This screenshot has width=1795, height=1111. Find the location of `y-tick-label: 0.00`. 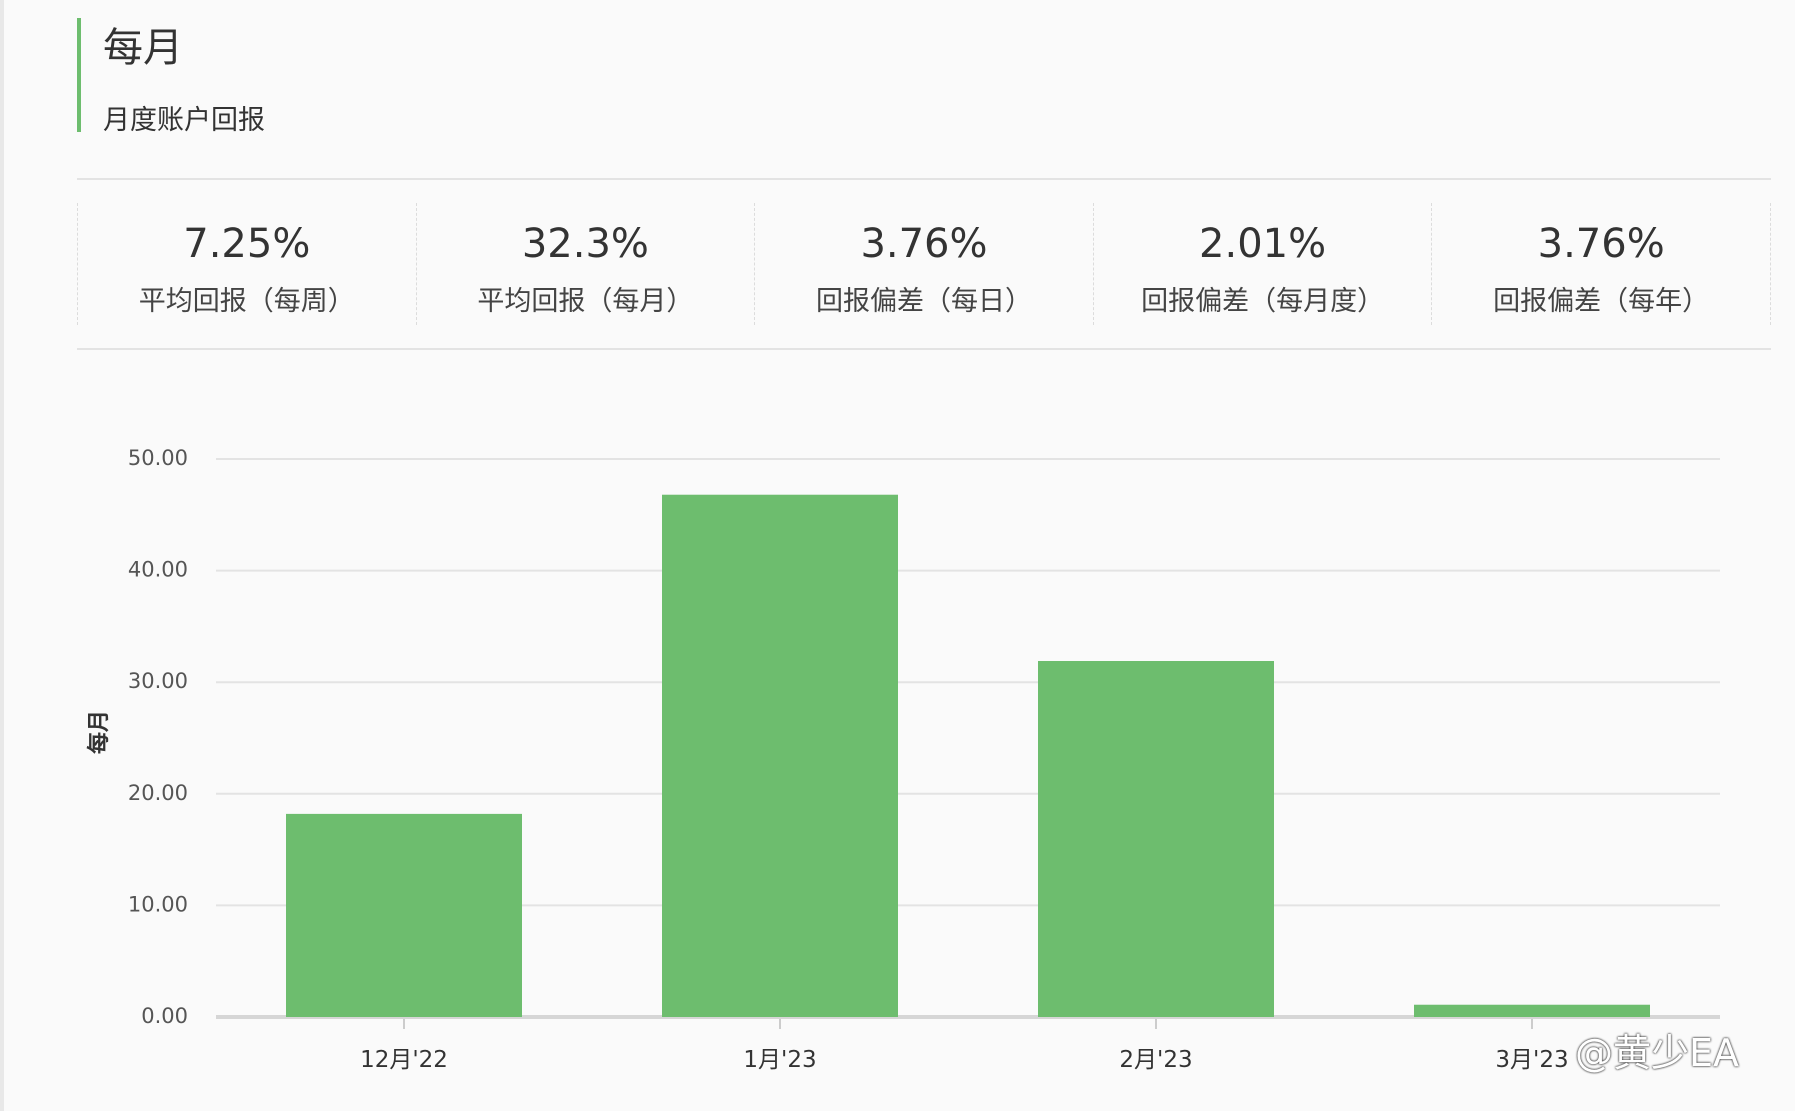

y-tick-label: 0.00 is located at coordinates (164, 1016).